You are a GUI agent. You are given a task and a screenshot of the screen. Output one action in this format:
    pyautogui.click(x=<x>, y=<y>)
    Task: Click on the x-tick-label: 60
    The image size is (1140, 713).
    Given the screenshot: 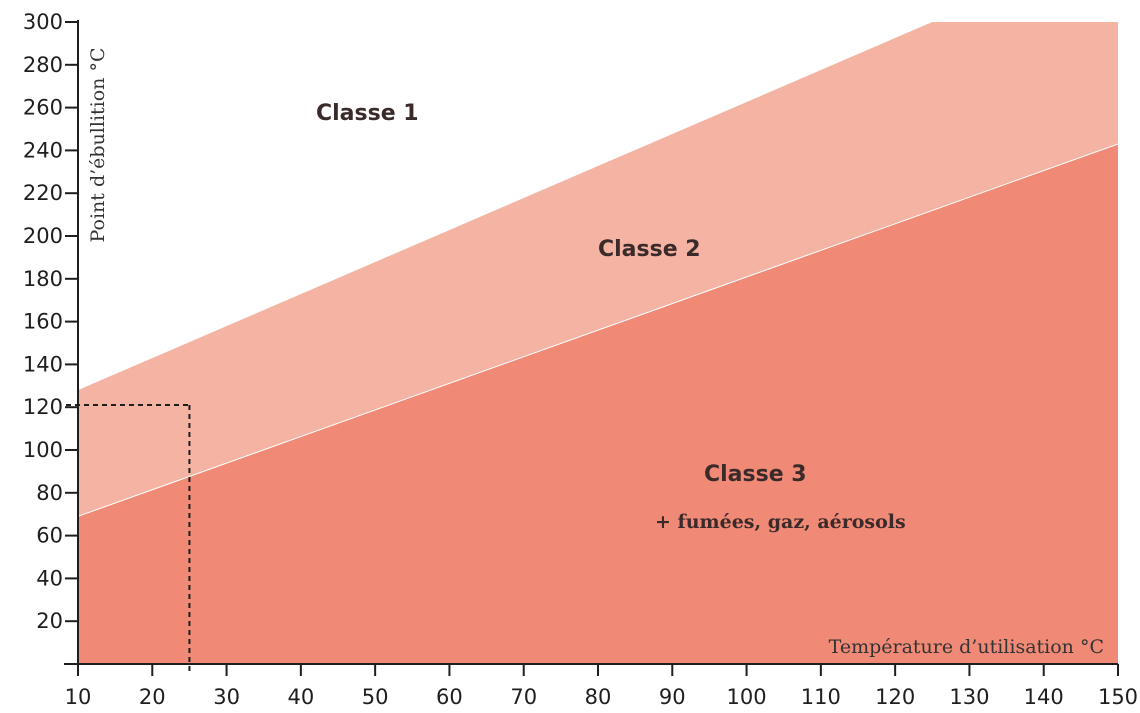 What is the action you would take?
    pyautogui.click(x=449, y=697)
    